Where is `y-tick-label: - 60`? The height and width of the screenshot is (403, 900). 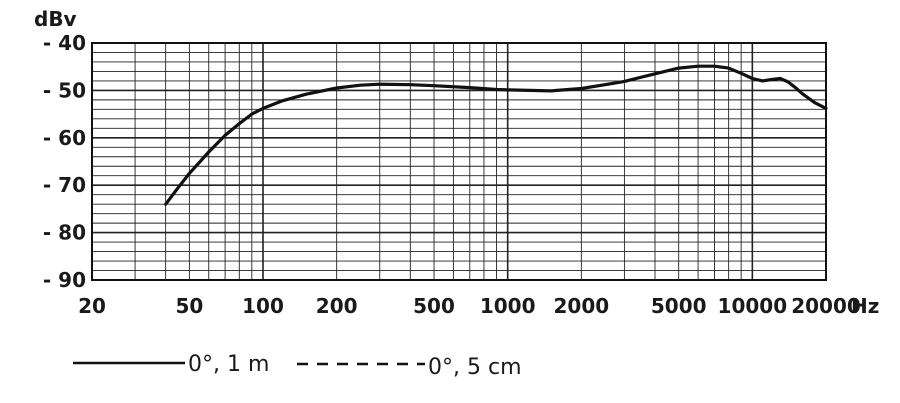
y-tick-label: - 60 is located at coordinates (64, 138).